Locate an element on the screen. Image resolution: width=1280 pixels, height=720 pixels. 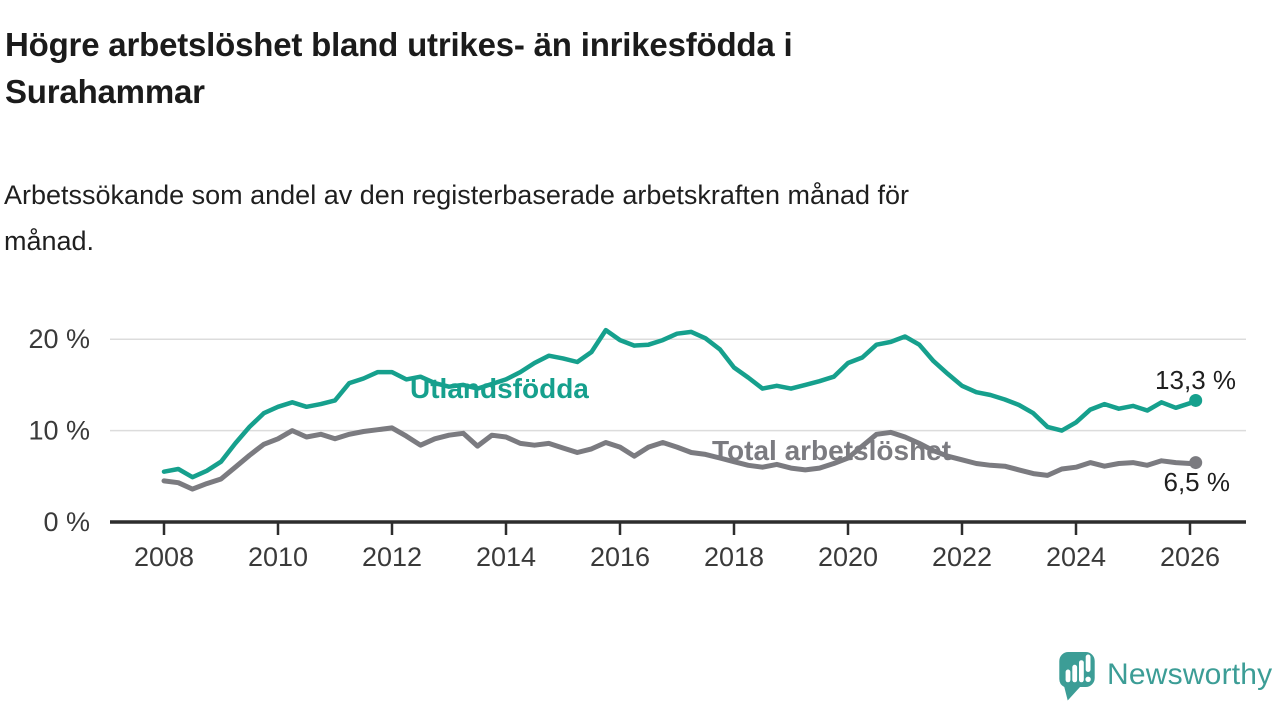
series-label-utlandsfodda: Utlandsfödda is located at coordinates (499, 388).